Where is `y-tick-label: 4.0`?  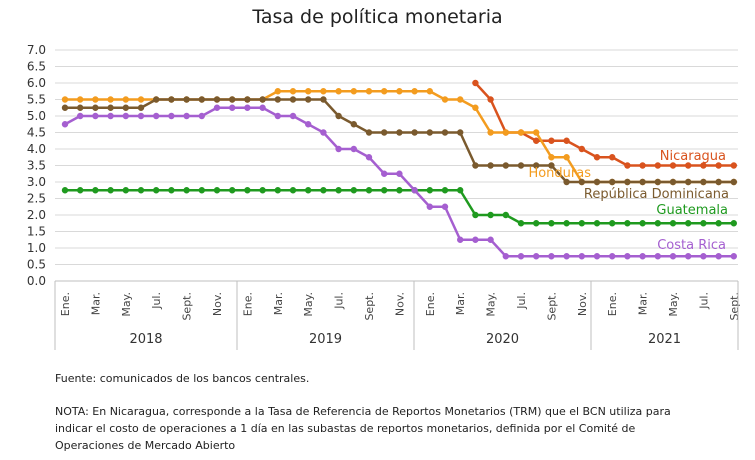
y-tick-label: 4.0 is located at coordinates (36, 149).